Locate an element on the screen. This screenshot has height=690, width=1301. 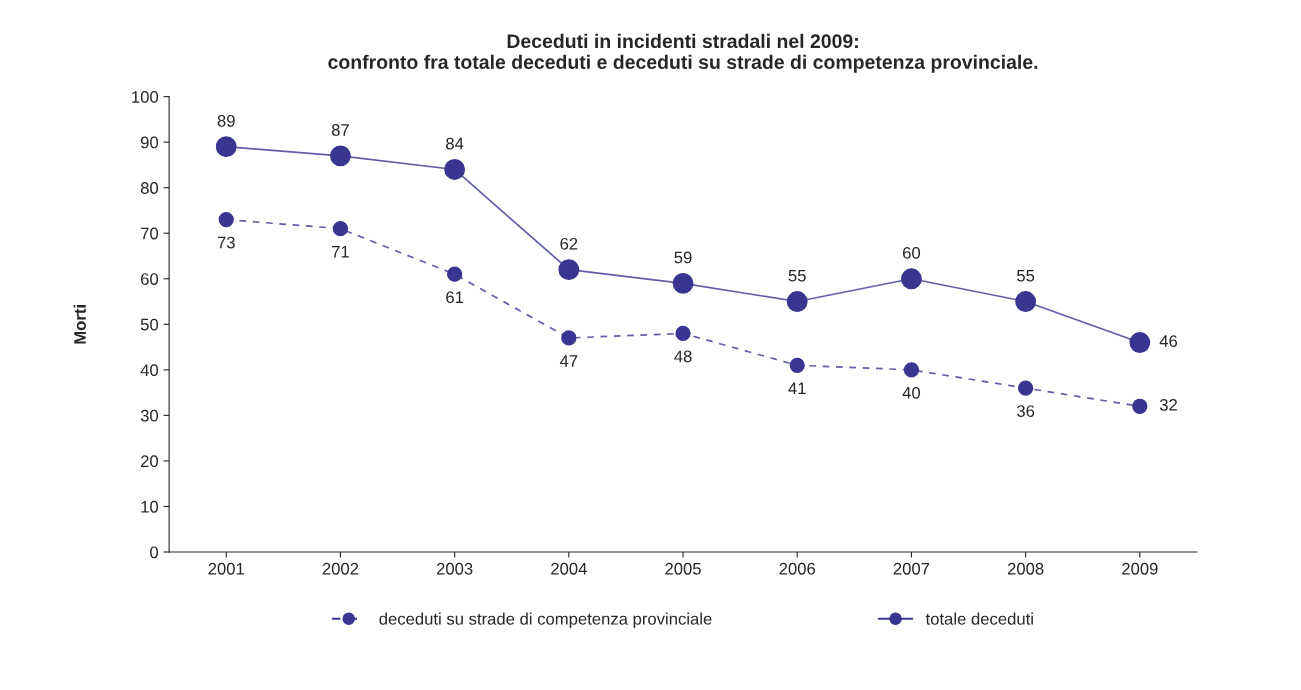
y-tick-label: 100 is located at coordinates (145, 97).